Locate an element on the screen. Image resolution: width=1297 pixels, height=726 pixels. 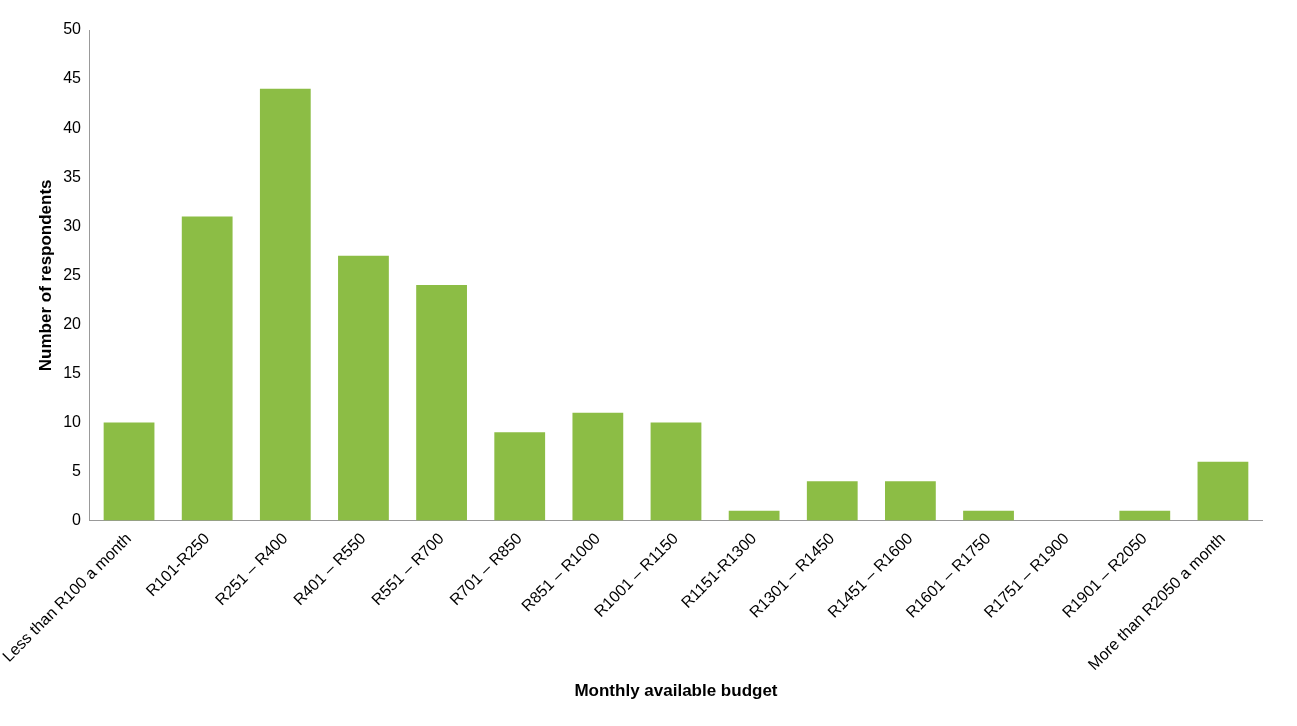
x-axis-title: Monthly available budget is located at coordinates (676, 691).